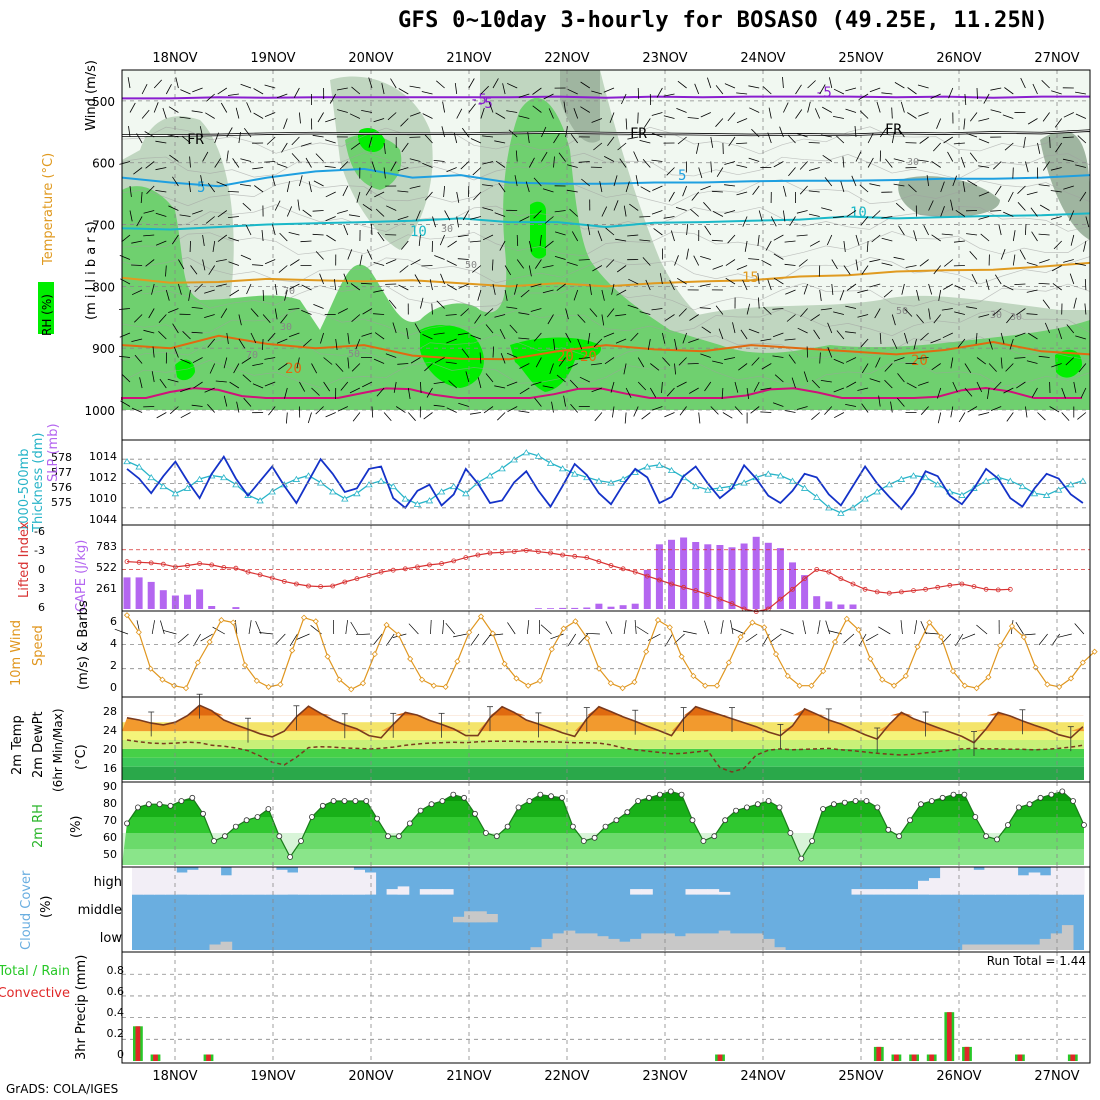 This screenshot has height=1100, width=1100. Describe the element at coordinates (478, 100) in the screenshot. I see `contour-label: -5` at that location.